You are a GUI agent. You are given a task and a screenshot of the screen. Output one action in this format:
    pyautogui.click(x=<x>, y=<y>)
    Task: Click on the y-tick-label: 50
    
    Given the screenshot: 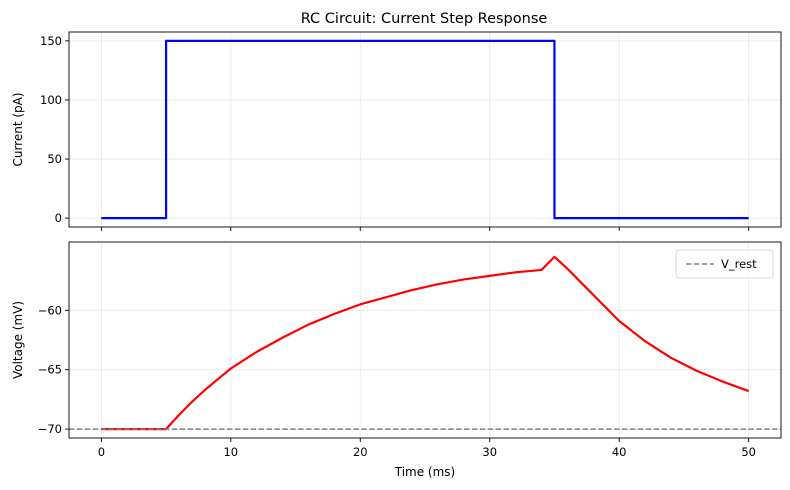 What is the action you would take?
    pyautogui.click(x=54, y=159)
    